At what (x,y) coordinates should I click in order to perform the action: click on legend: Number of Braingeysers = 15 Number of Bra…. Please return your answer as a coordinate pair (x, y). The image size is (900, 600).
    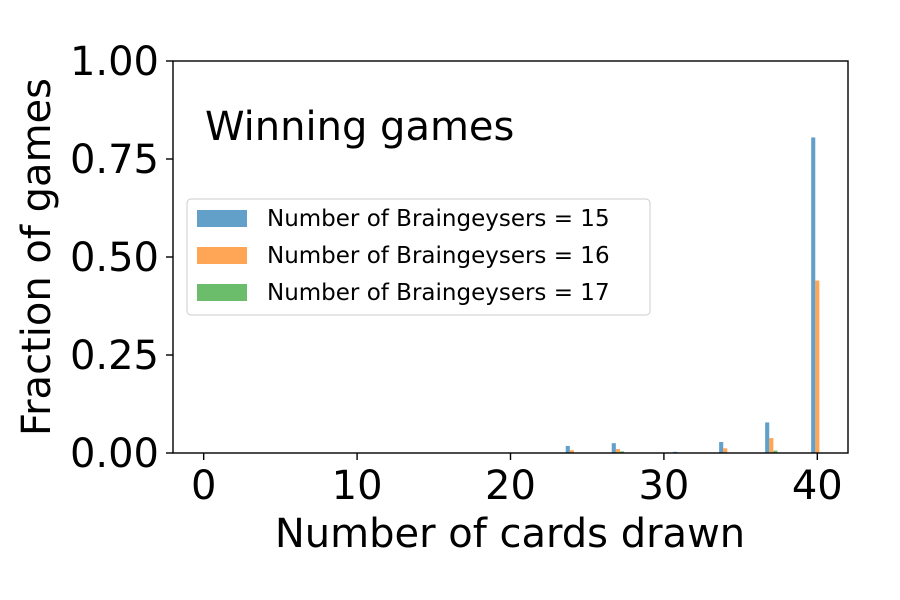
    Looking at the image, I should click on (418, 257).